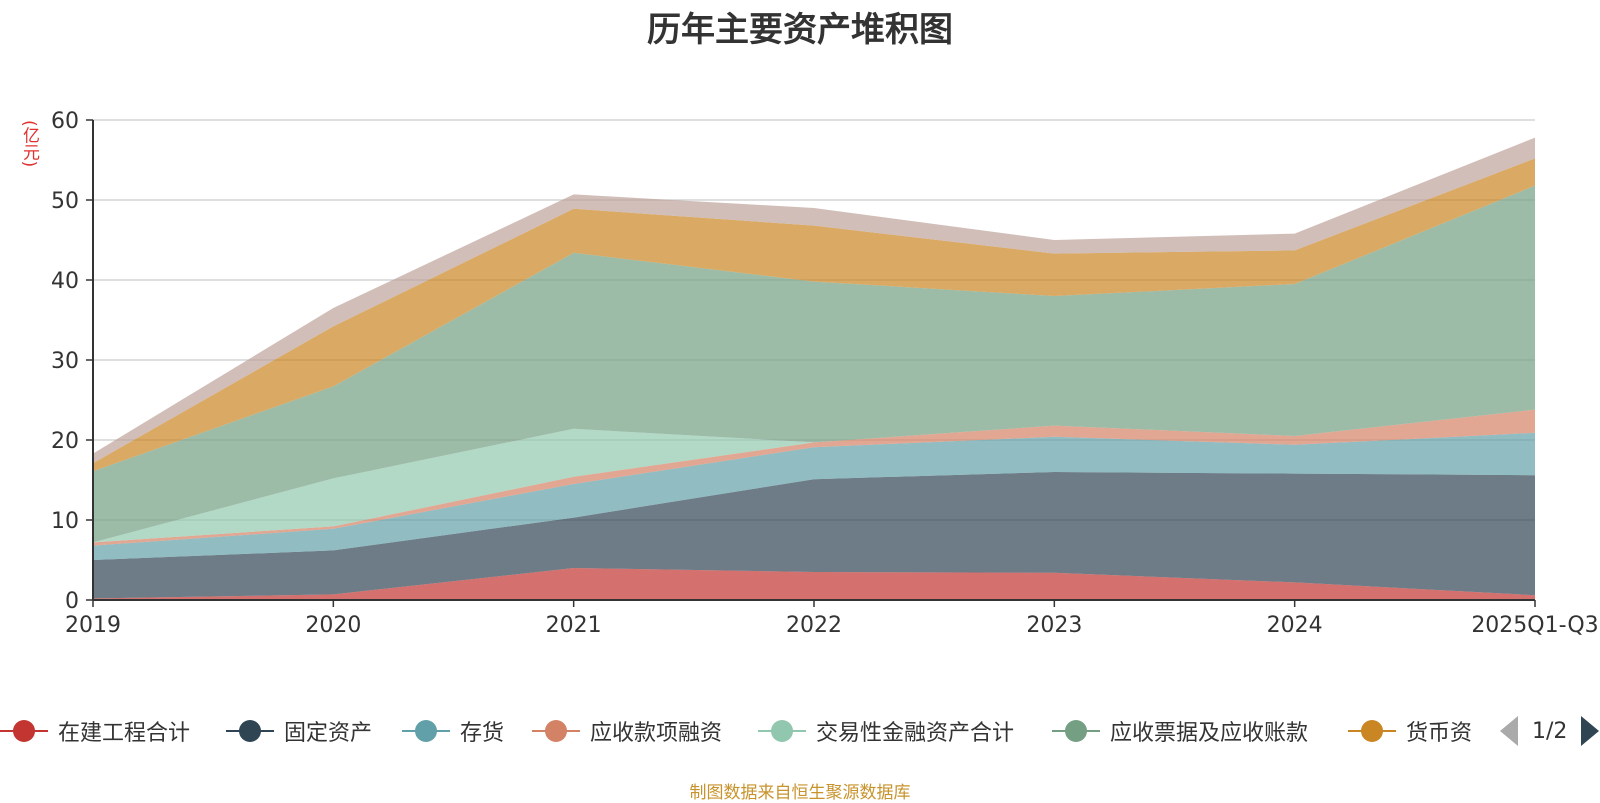  I want to click on legend-label: 在建工程合计, so click(124, 733).